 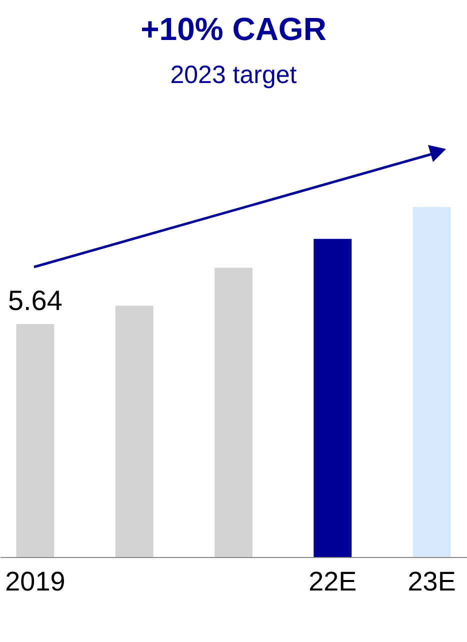 I want to click on data-label: 5.64, so click(x=35, y=300).